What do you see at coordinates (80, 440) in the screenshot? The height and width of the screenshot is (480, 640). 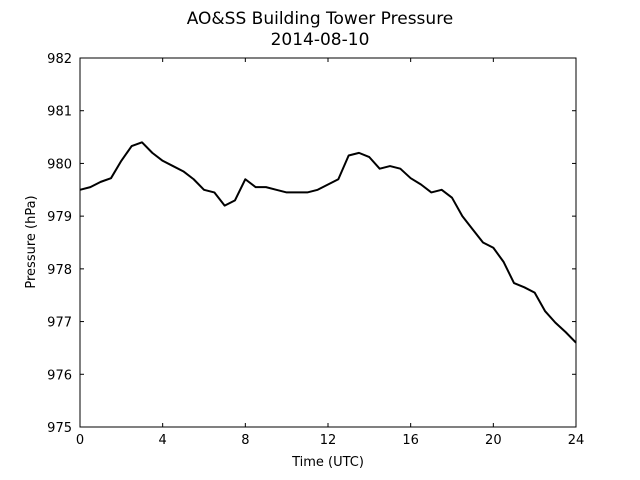 I see `x-tick-label: 0` at bounding box center [80, 440].